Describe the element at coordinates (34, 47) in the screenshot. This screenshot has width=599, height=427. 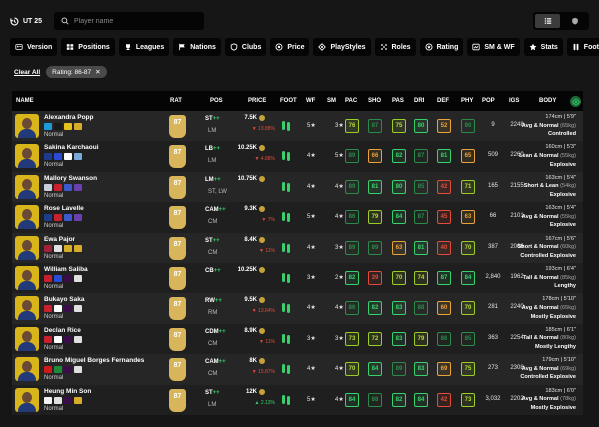
I see `filter-version: Version` at that location.